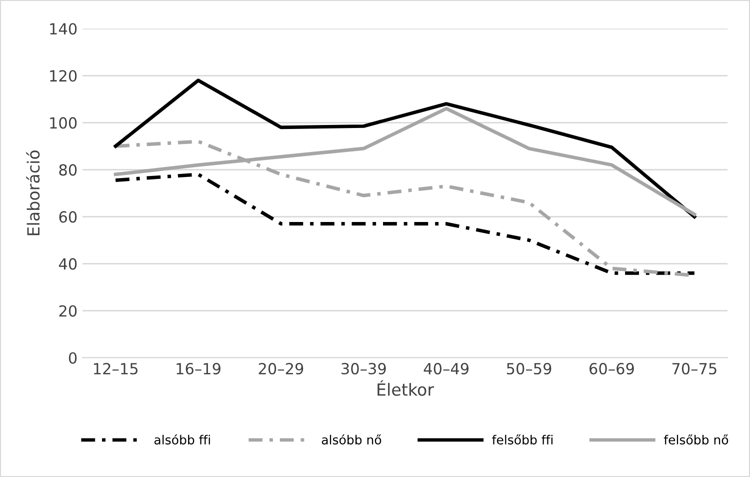 The image size is (750, 477). I want to click on x-tick-label: 70–75, so click(694, 368).